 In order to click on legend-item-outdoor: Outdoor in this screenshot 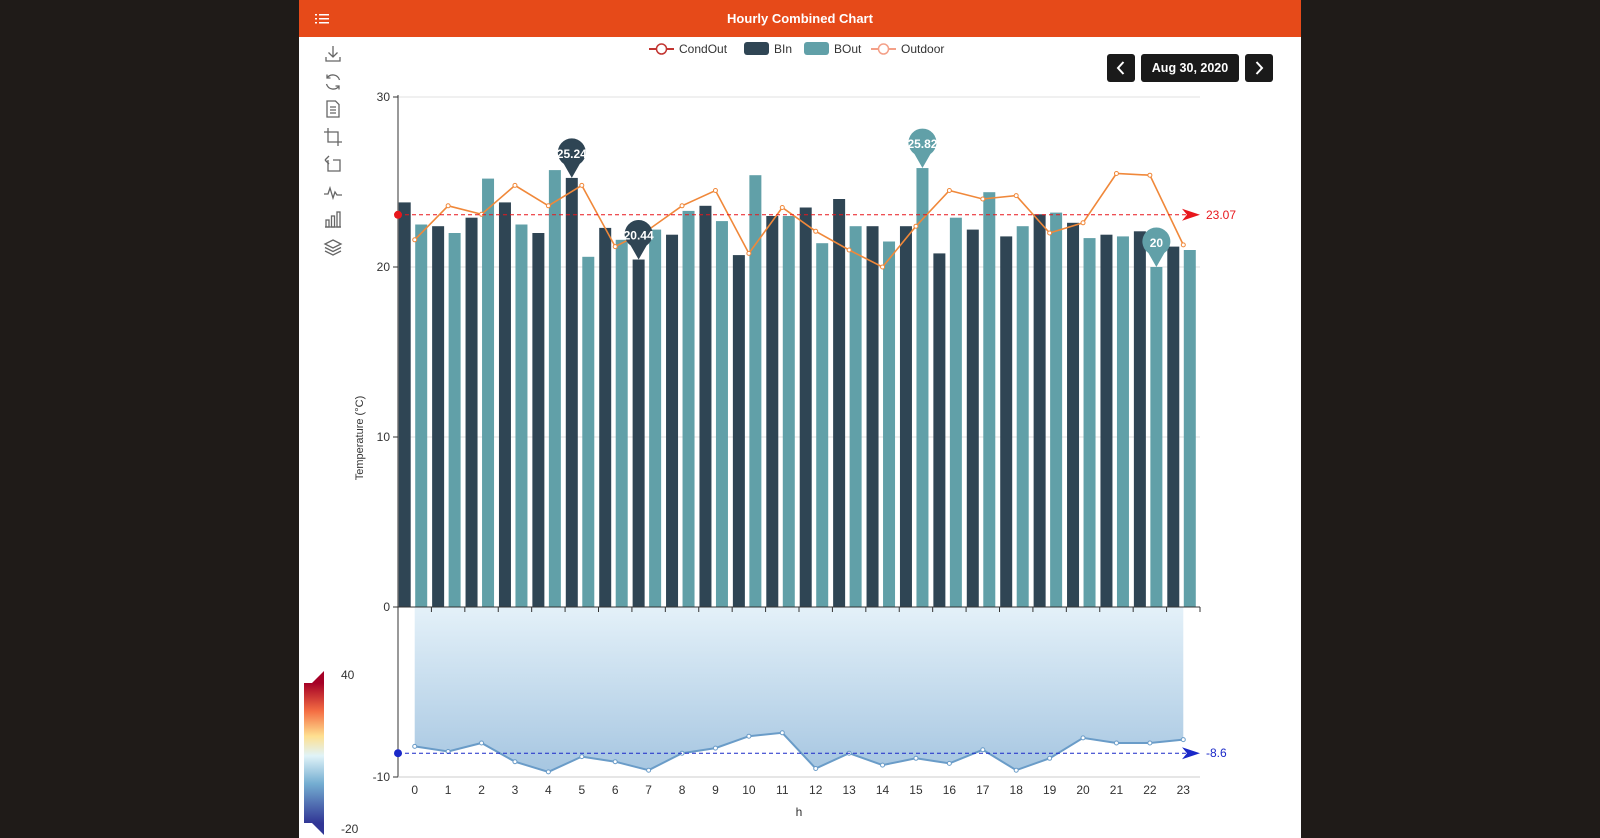, I will do `click(907, 49)`.